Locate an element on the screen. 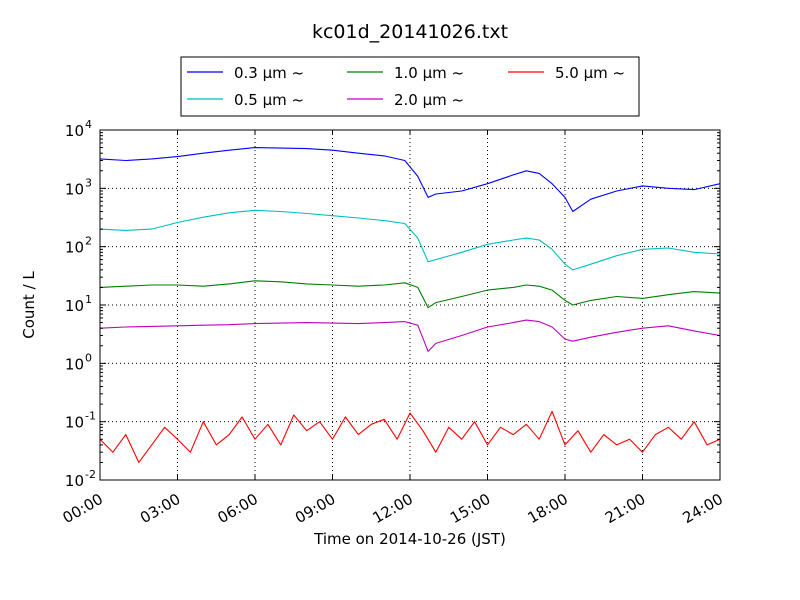 This screenshot has height=600, width=800. legend-label: 0.5 μm ~ is located at coordinates (269, 100).